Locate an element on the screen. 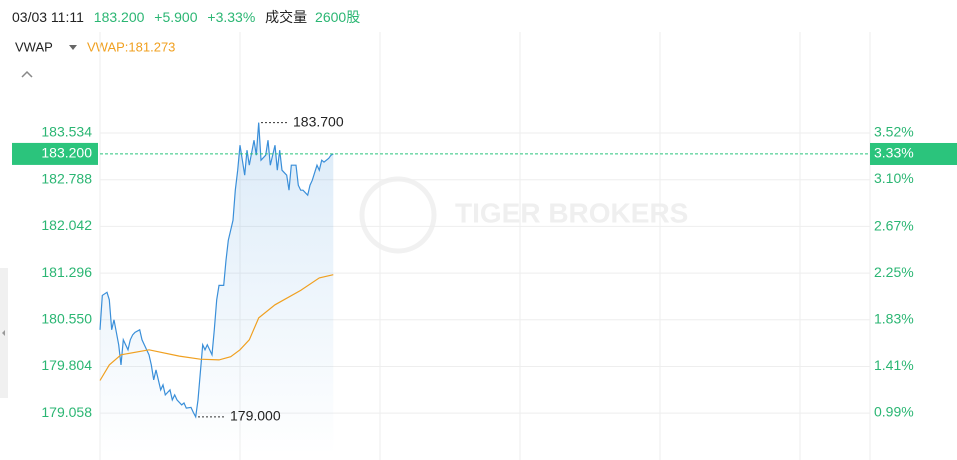  watermark-logo is located at coordinates (398, 215).